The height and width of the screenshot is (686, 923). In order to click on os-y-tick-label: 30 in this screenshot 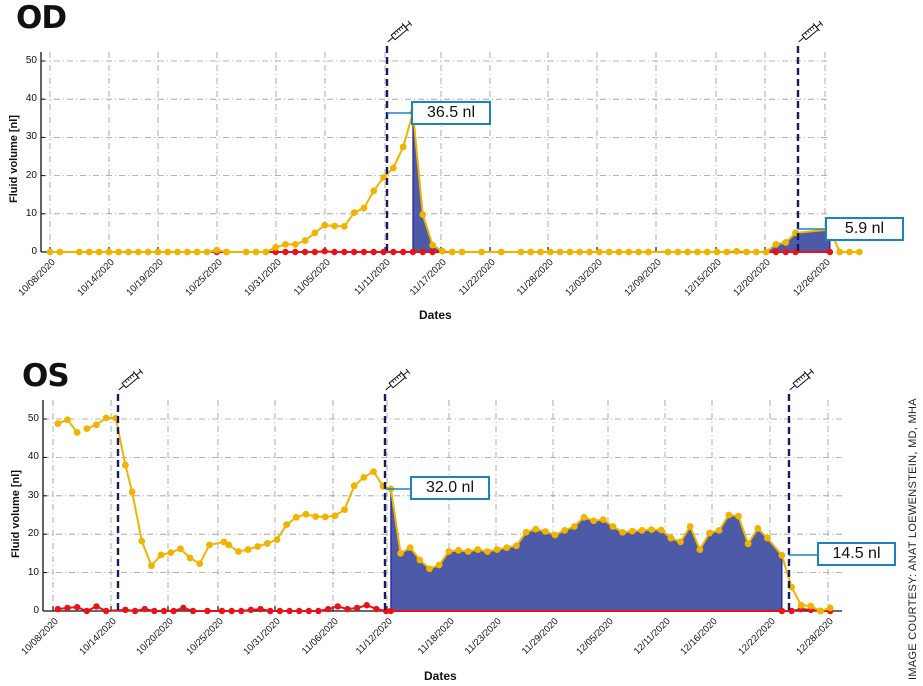, I will do `click(33, 495)`.